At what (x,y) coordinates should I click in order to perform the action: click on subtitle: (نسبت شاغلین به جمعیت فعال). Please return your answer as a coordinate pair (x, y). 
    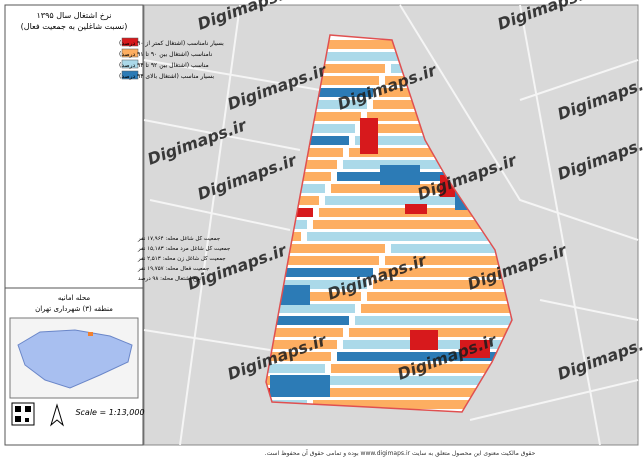
    Looking at the image, I should click on (74, 26).